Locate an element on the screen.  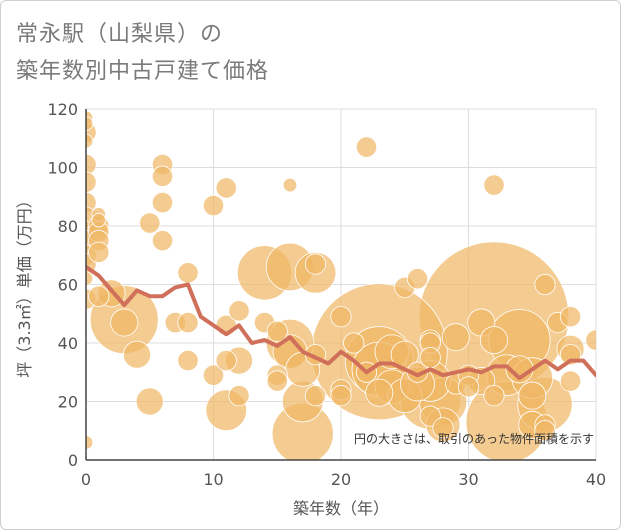
size-note: 円の大きさは、取引のあった物件面積を示す is located at coordinates (474, 438).